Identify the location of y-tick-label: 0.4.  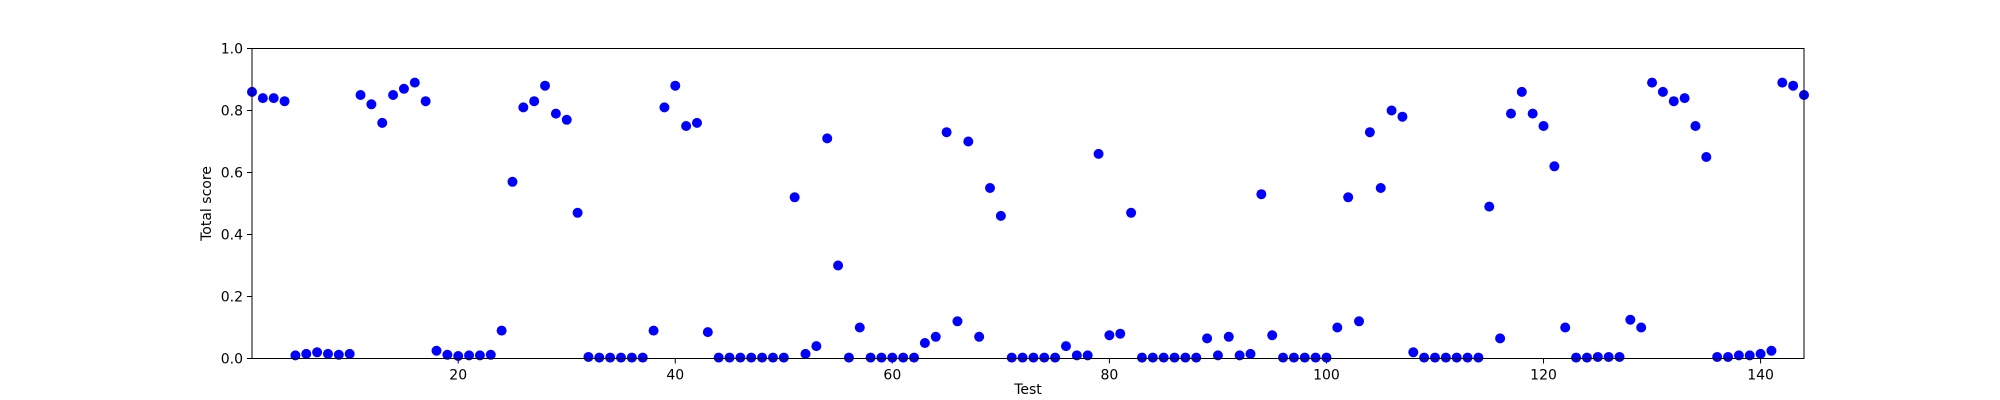
(232, 236).